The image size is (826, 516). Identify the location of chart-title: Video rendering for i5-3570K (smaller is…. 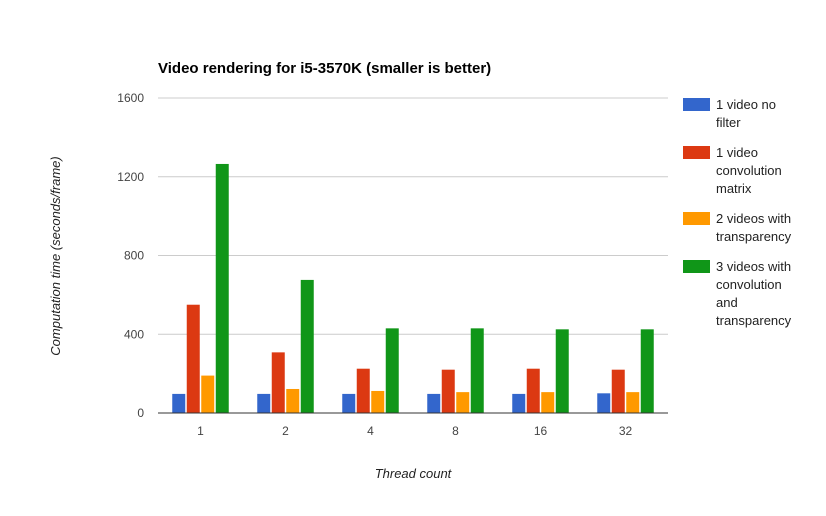
(324, 68).